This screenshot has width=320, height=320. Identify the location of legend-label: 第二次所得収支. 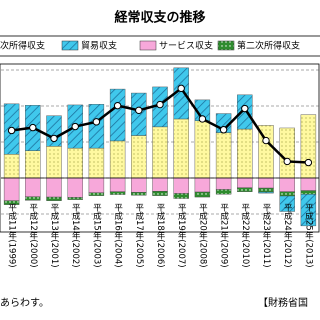
(268, 46).